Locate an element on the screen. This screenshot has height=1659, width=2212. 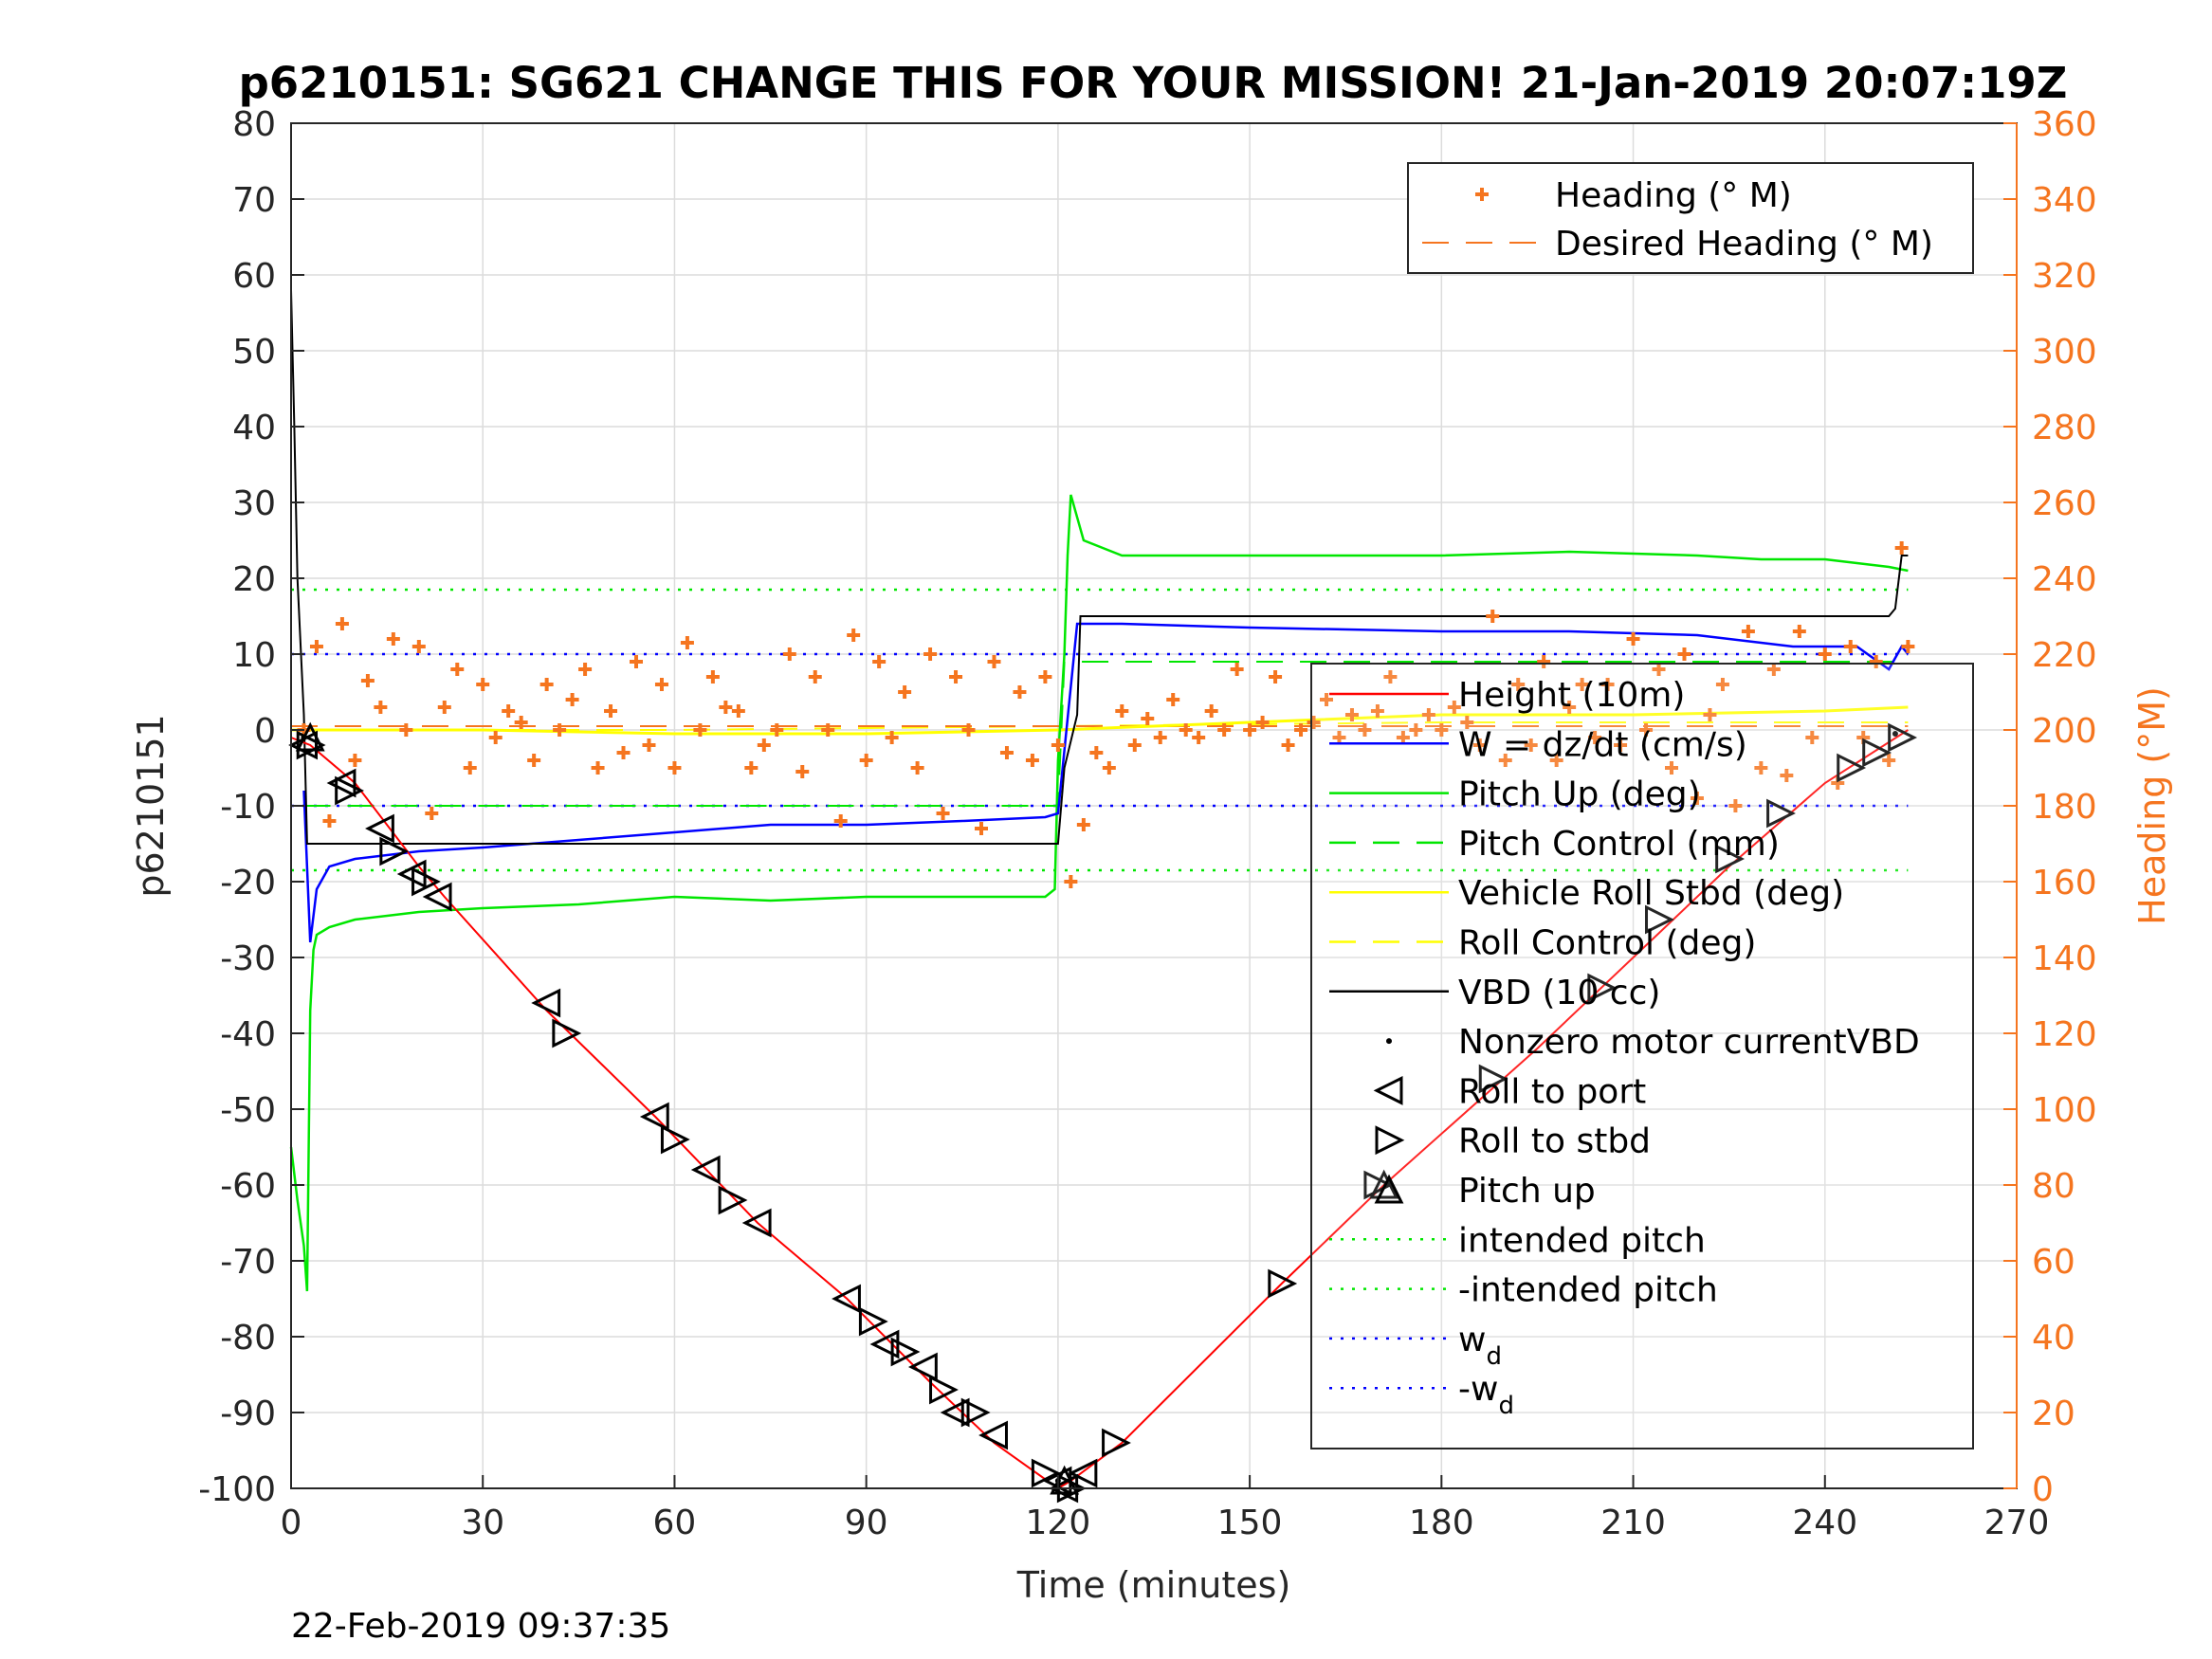
legend-main-label: W = dz/dt (cm/s) is located at coordinates (1602, 744).